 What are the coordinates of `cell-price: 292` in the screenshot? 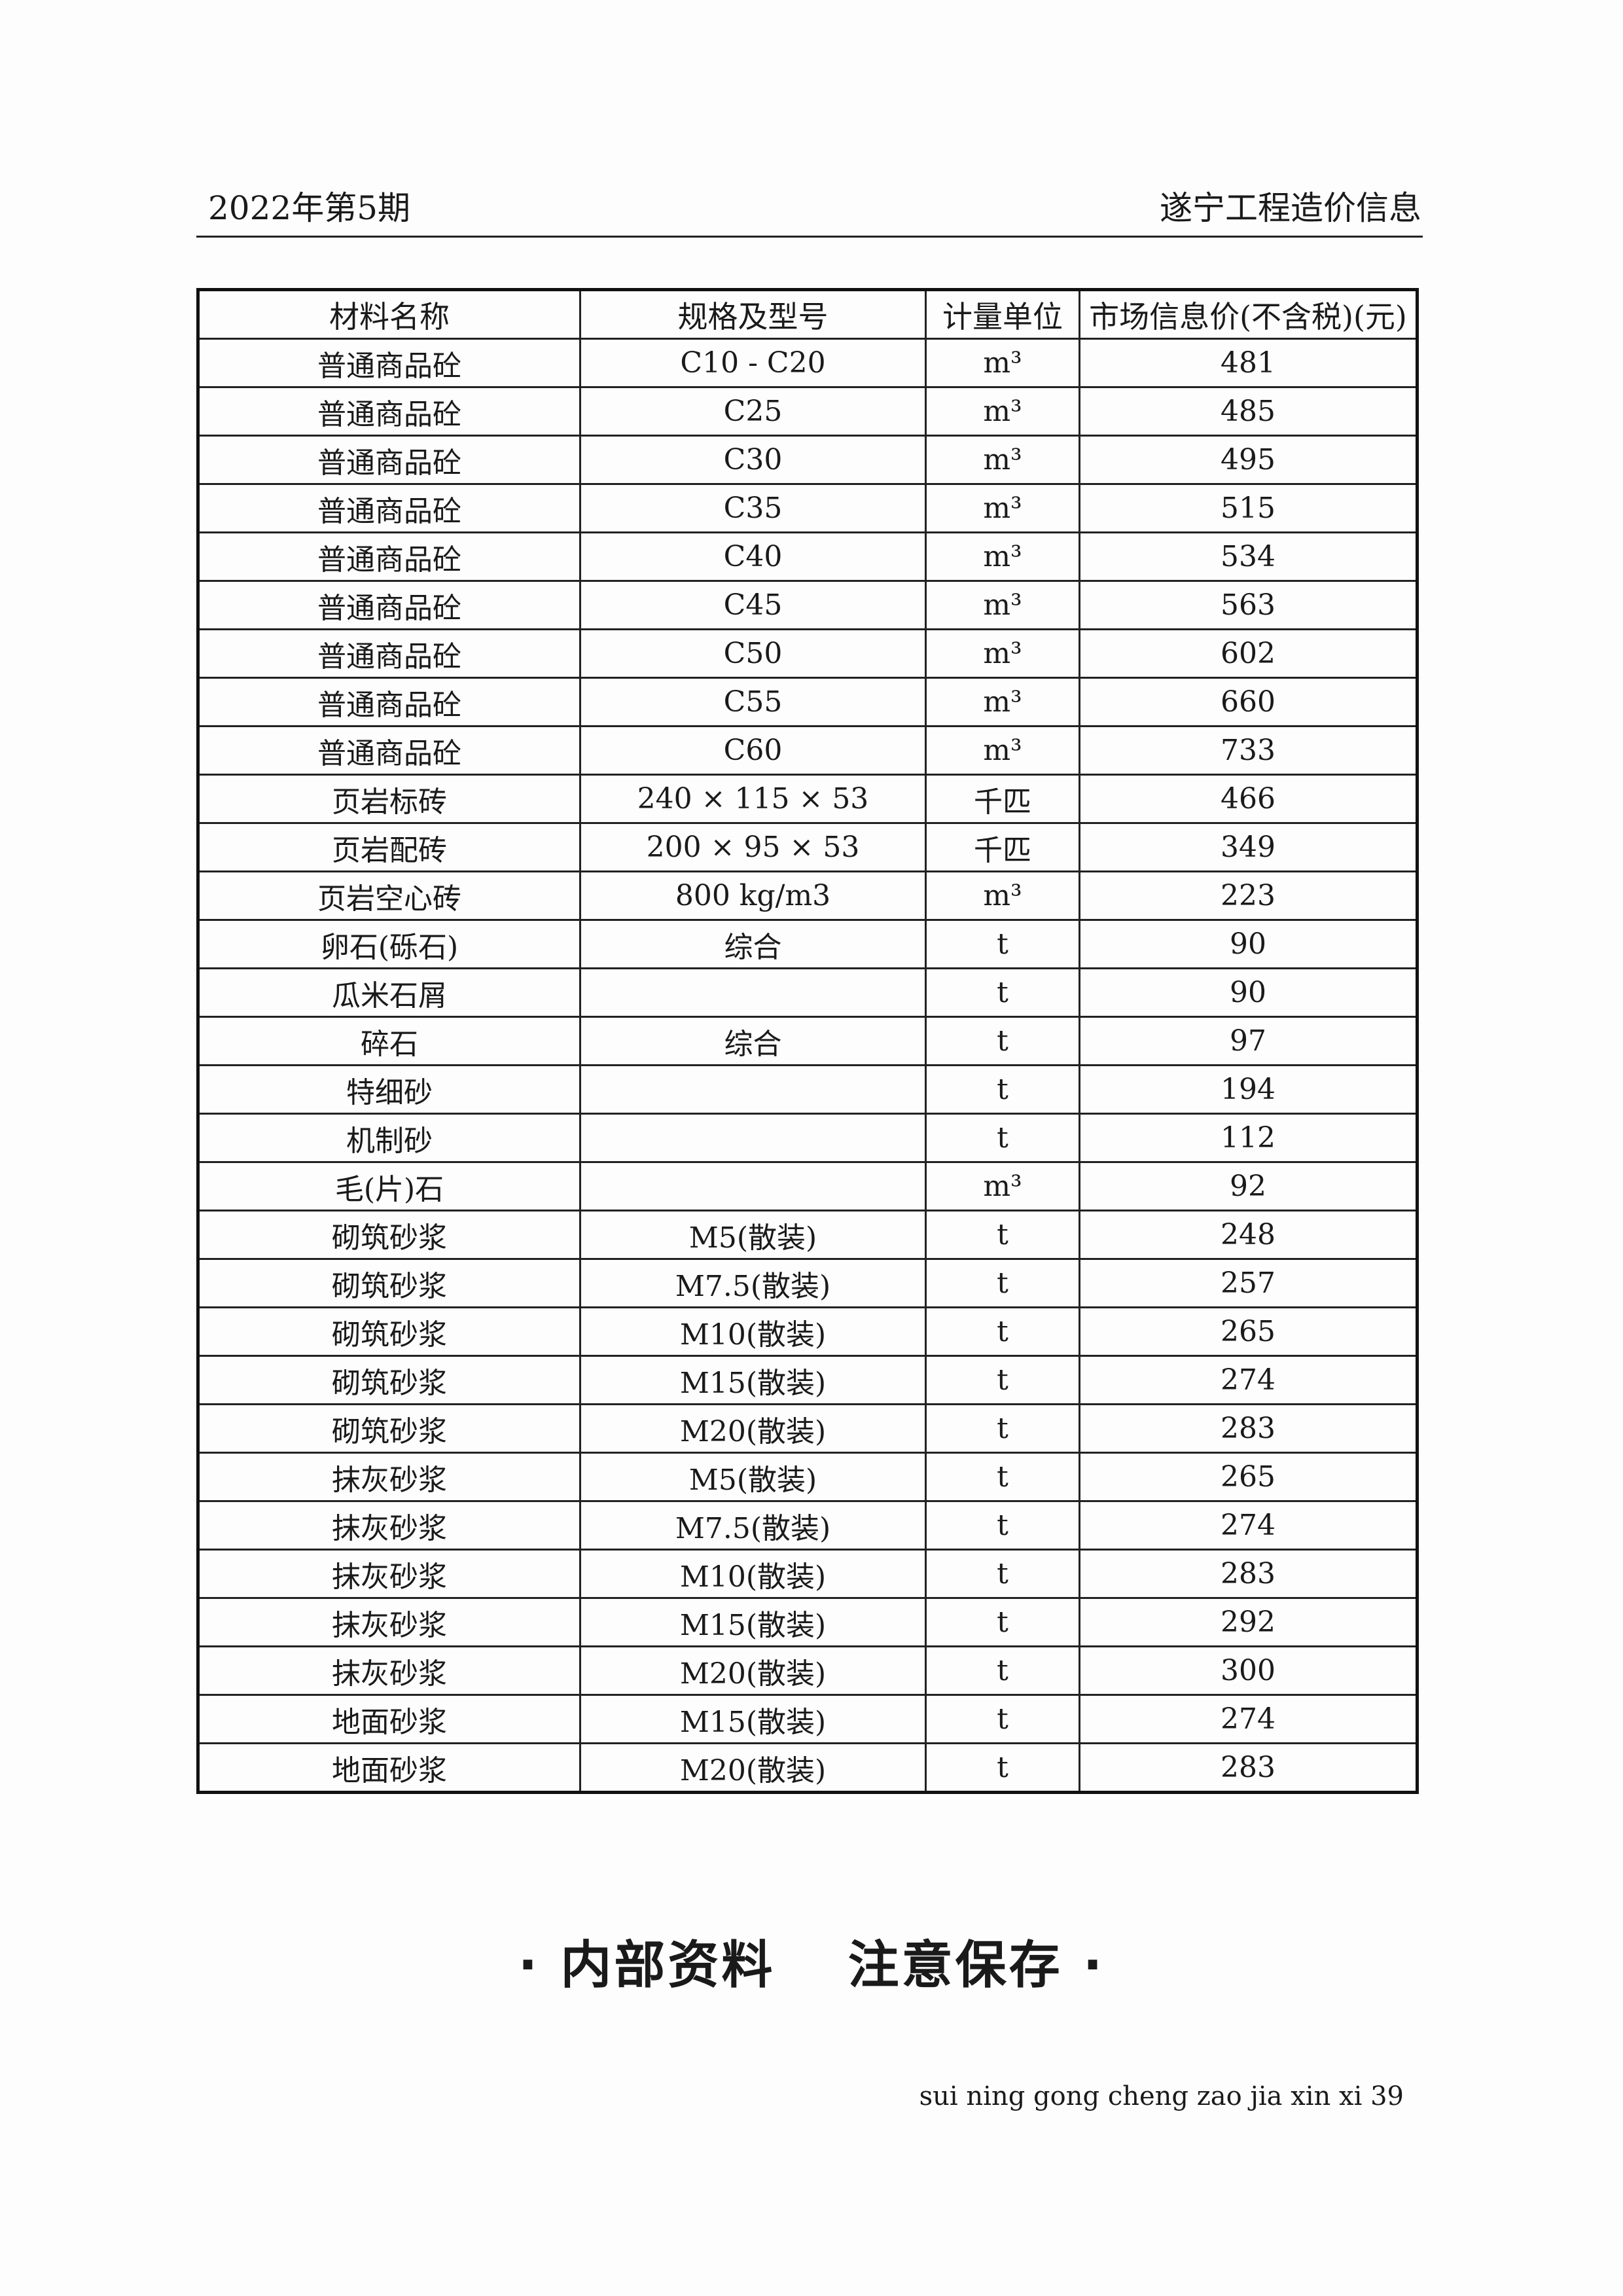 It's located at (1248, 1622).